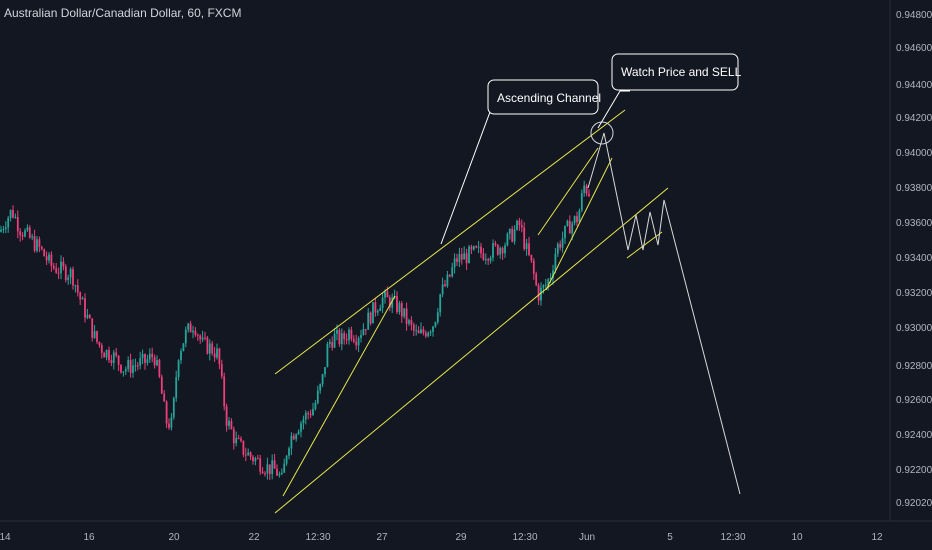 This screenshot has width=932, height=550. Describe the element at coordinates (914, 400) in the screenshot. I see `price-tick-label: 0.92600` at that location.